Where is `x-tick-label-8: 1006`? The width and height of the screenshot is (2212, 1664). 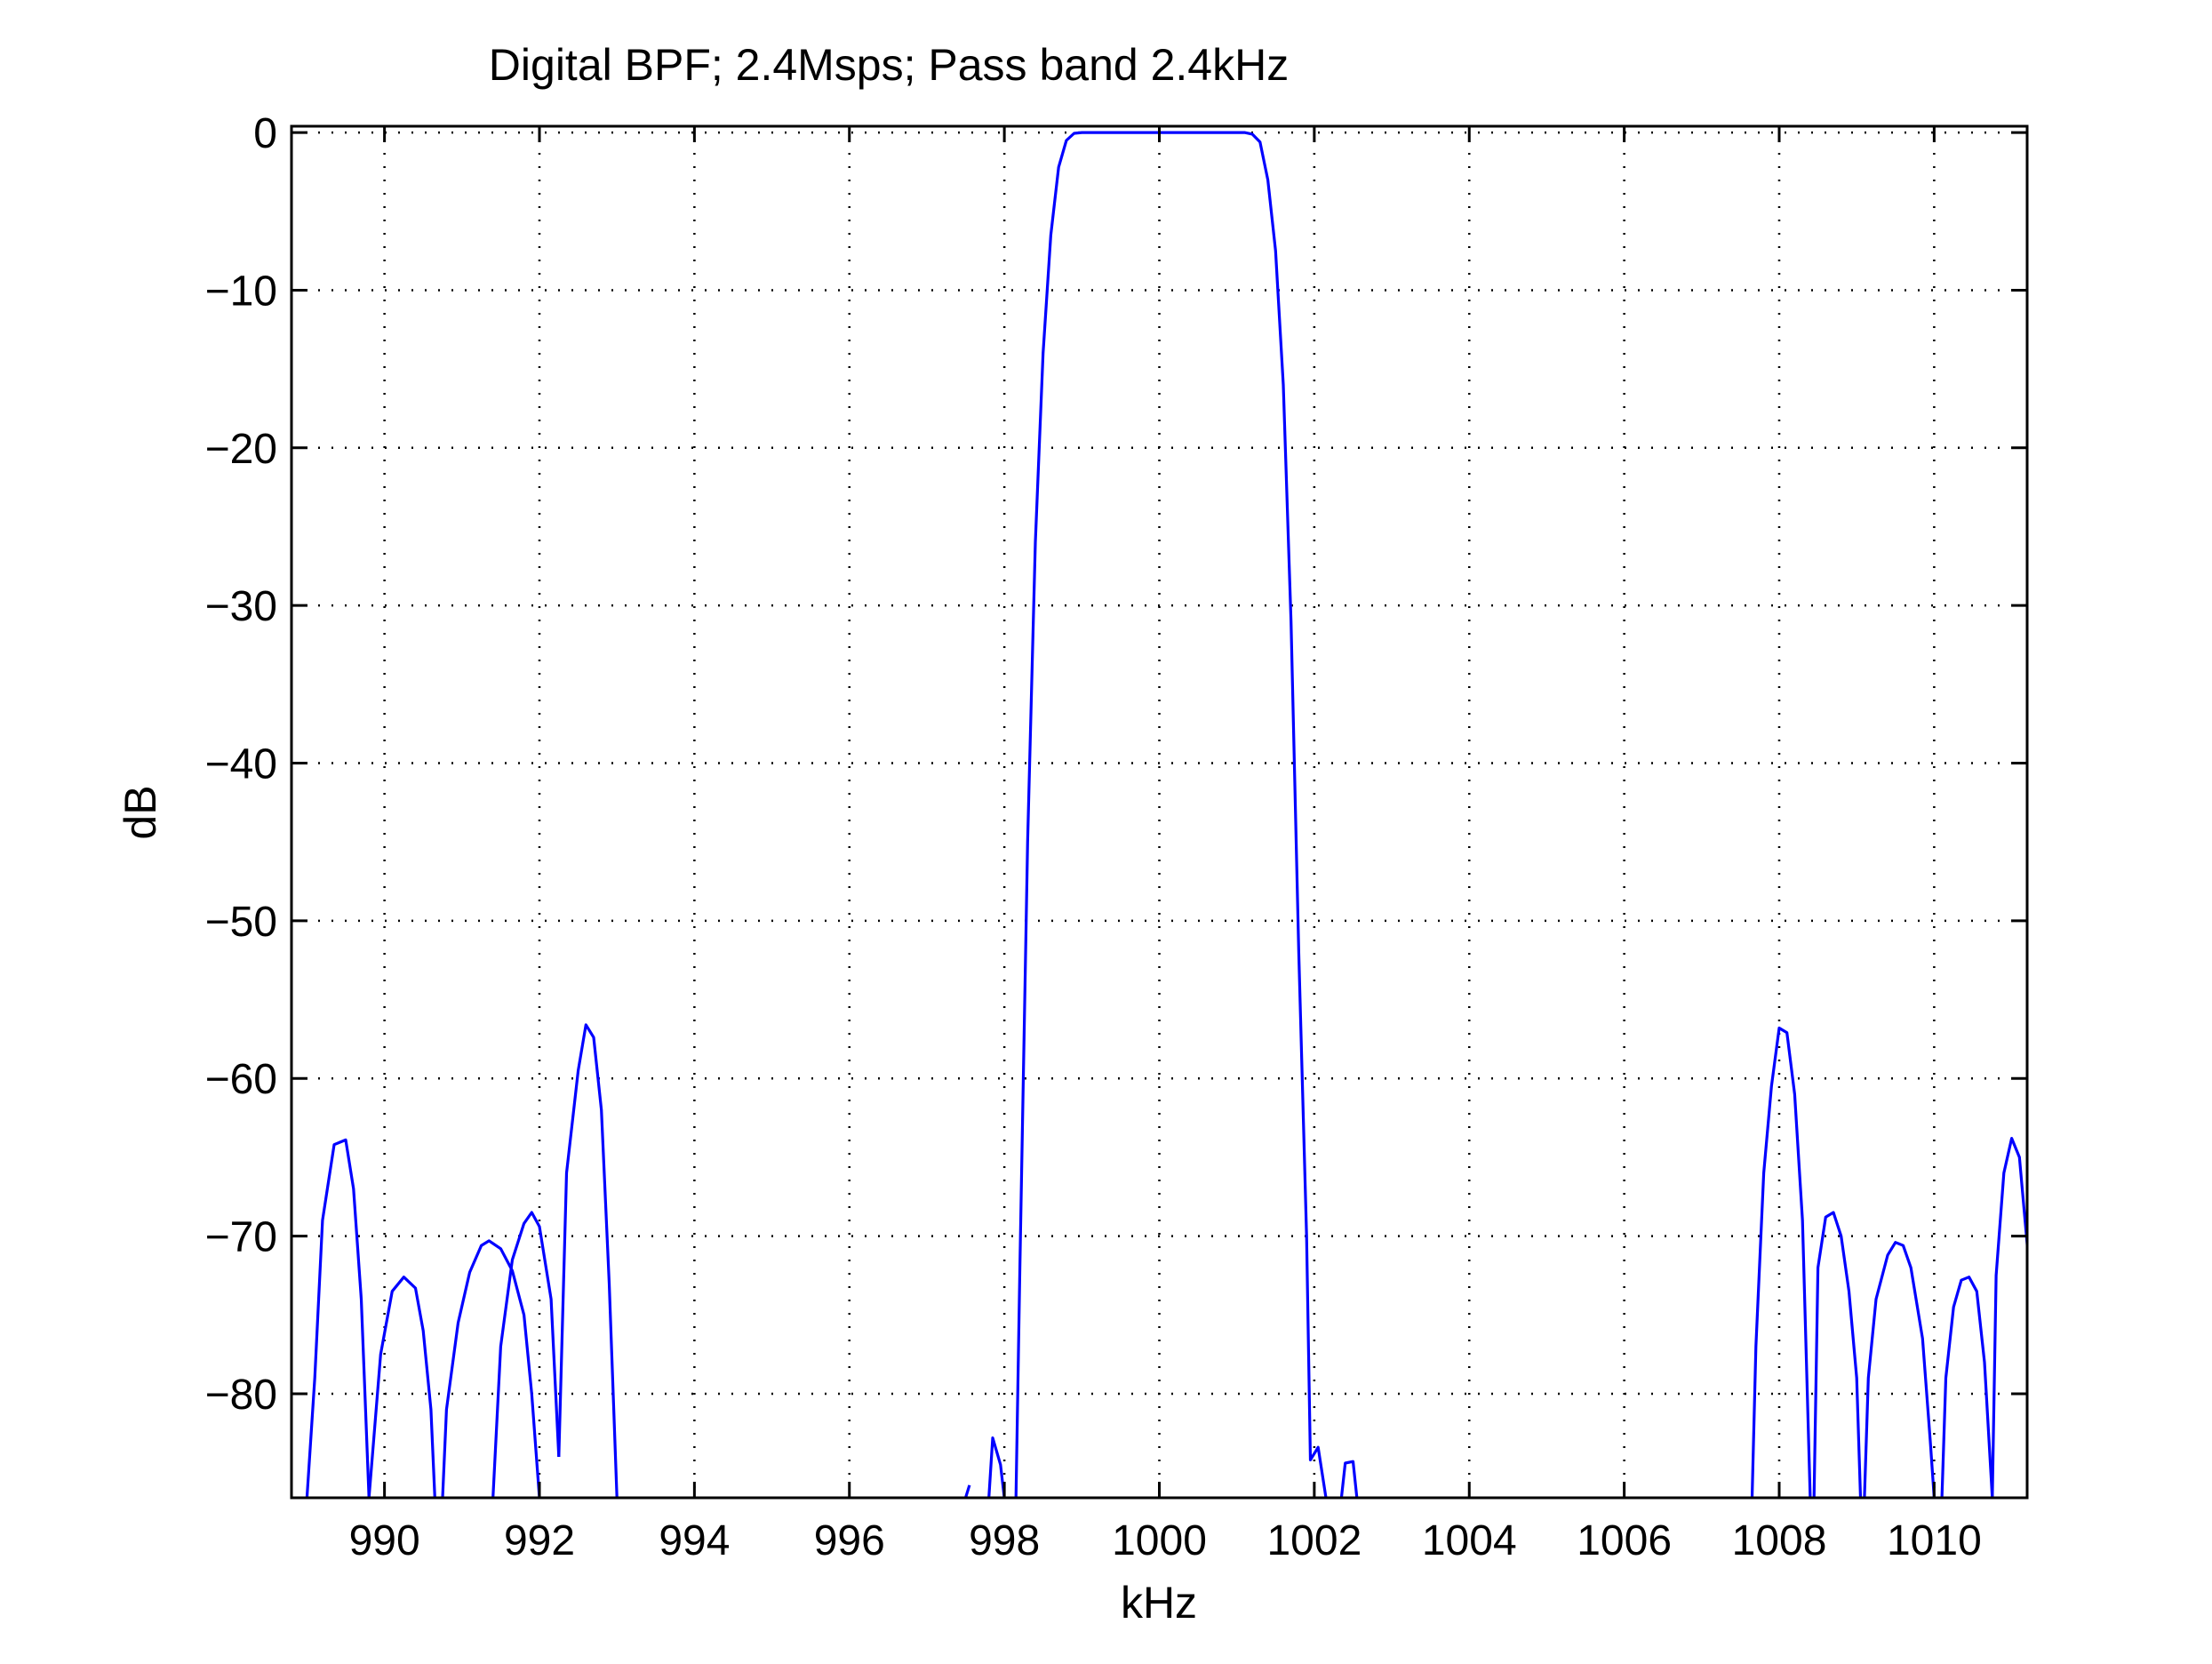 x-tick-label-8: 1006 is located at coordinates (1624, 1540).